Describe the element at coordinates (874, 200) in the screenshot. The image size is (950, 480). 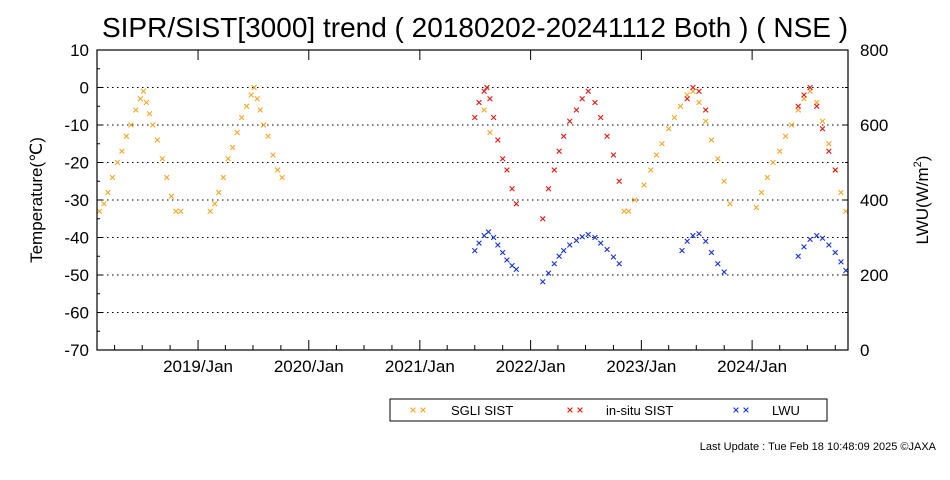
I see `y2-tick-label: 400` at that location.